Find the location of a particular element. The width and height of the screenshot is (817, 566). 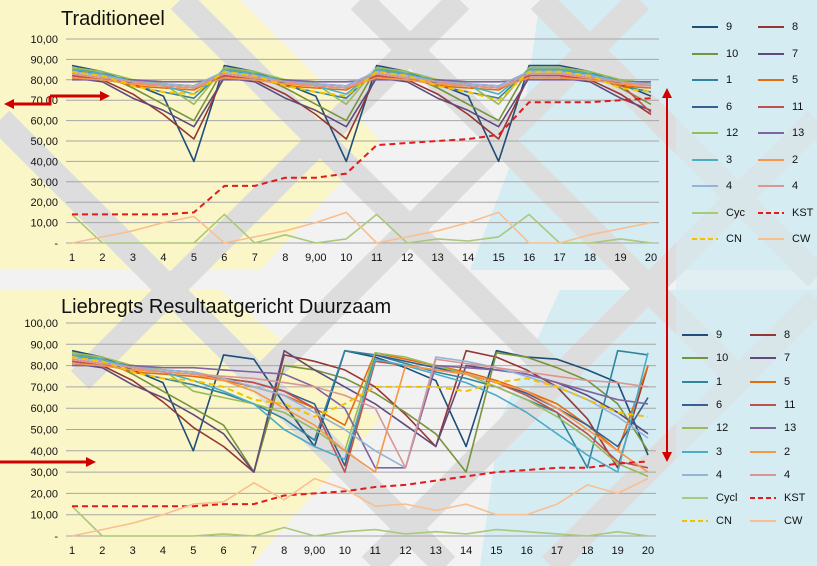

legend-label: Cycl is located at coordinates (727, 498).